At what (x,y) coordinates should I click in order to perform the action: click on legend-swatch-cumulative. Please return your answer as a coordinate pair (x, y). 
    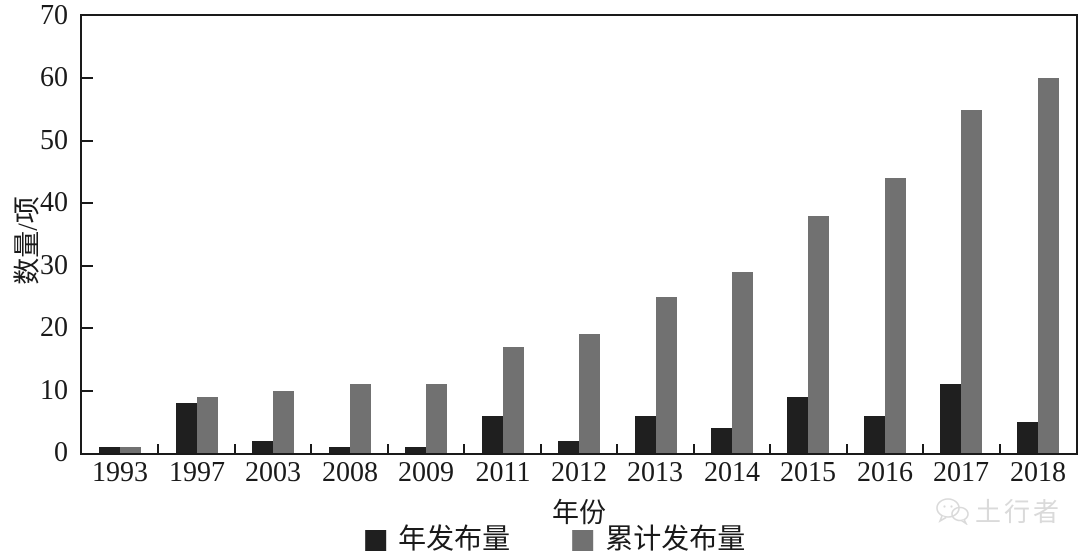
    Looking at the image, I should click on (583, 540).